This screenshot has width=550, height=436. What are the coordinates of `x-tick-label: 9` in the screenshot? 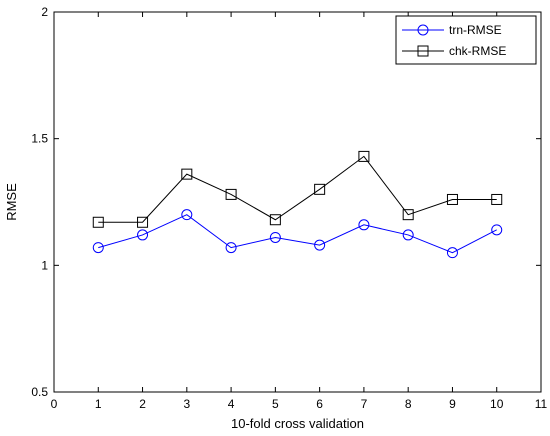 It's located at (452, 404).